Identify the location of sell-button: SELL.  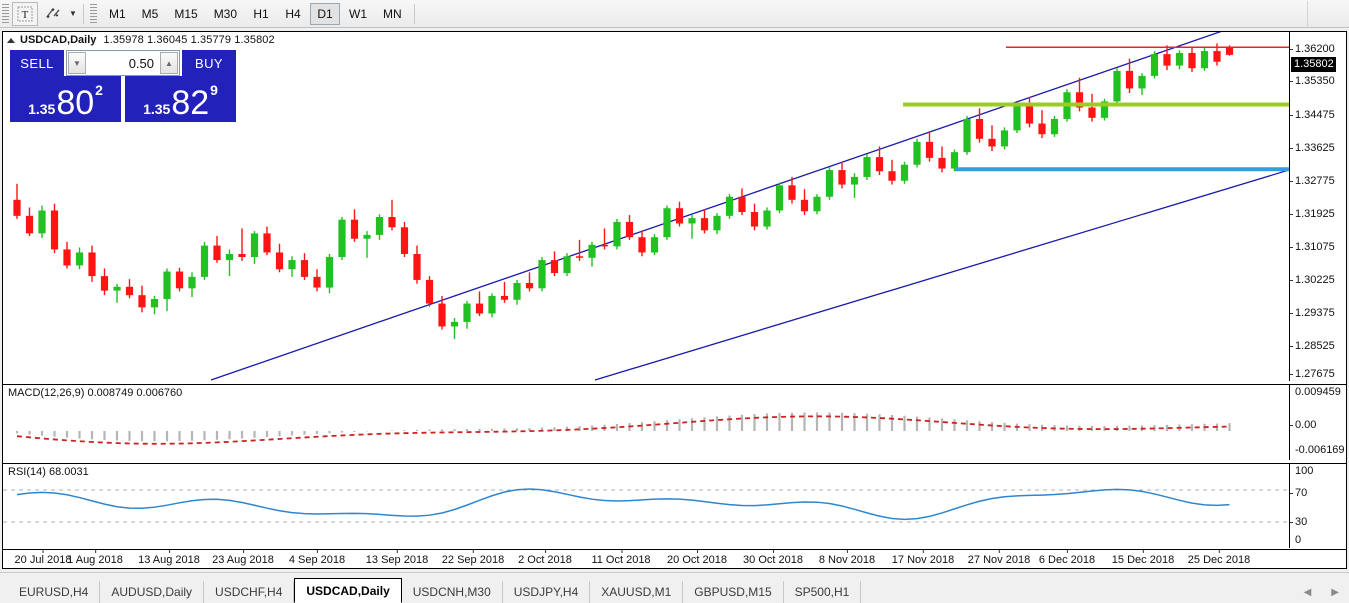
(37, 63).